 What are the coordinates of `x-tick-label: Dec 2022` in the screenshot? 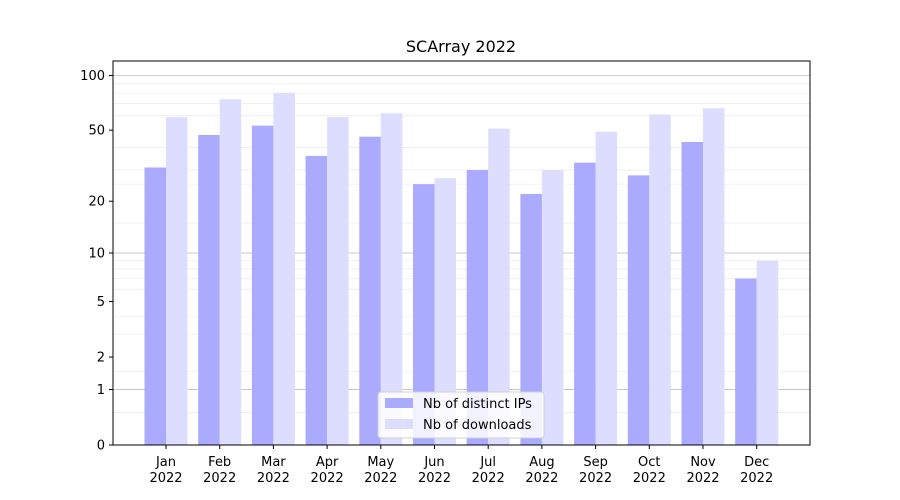 It's located at (756, 470).